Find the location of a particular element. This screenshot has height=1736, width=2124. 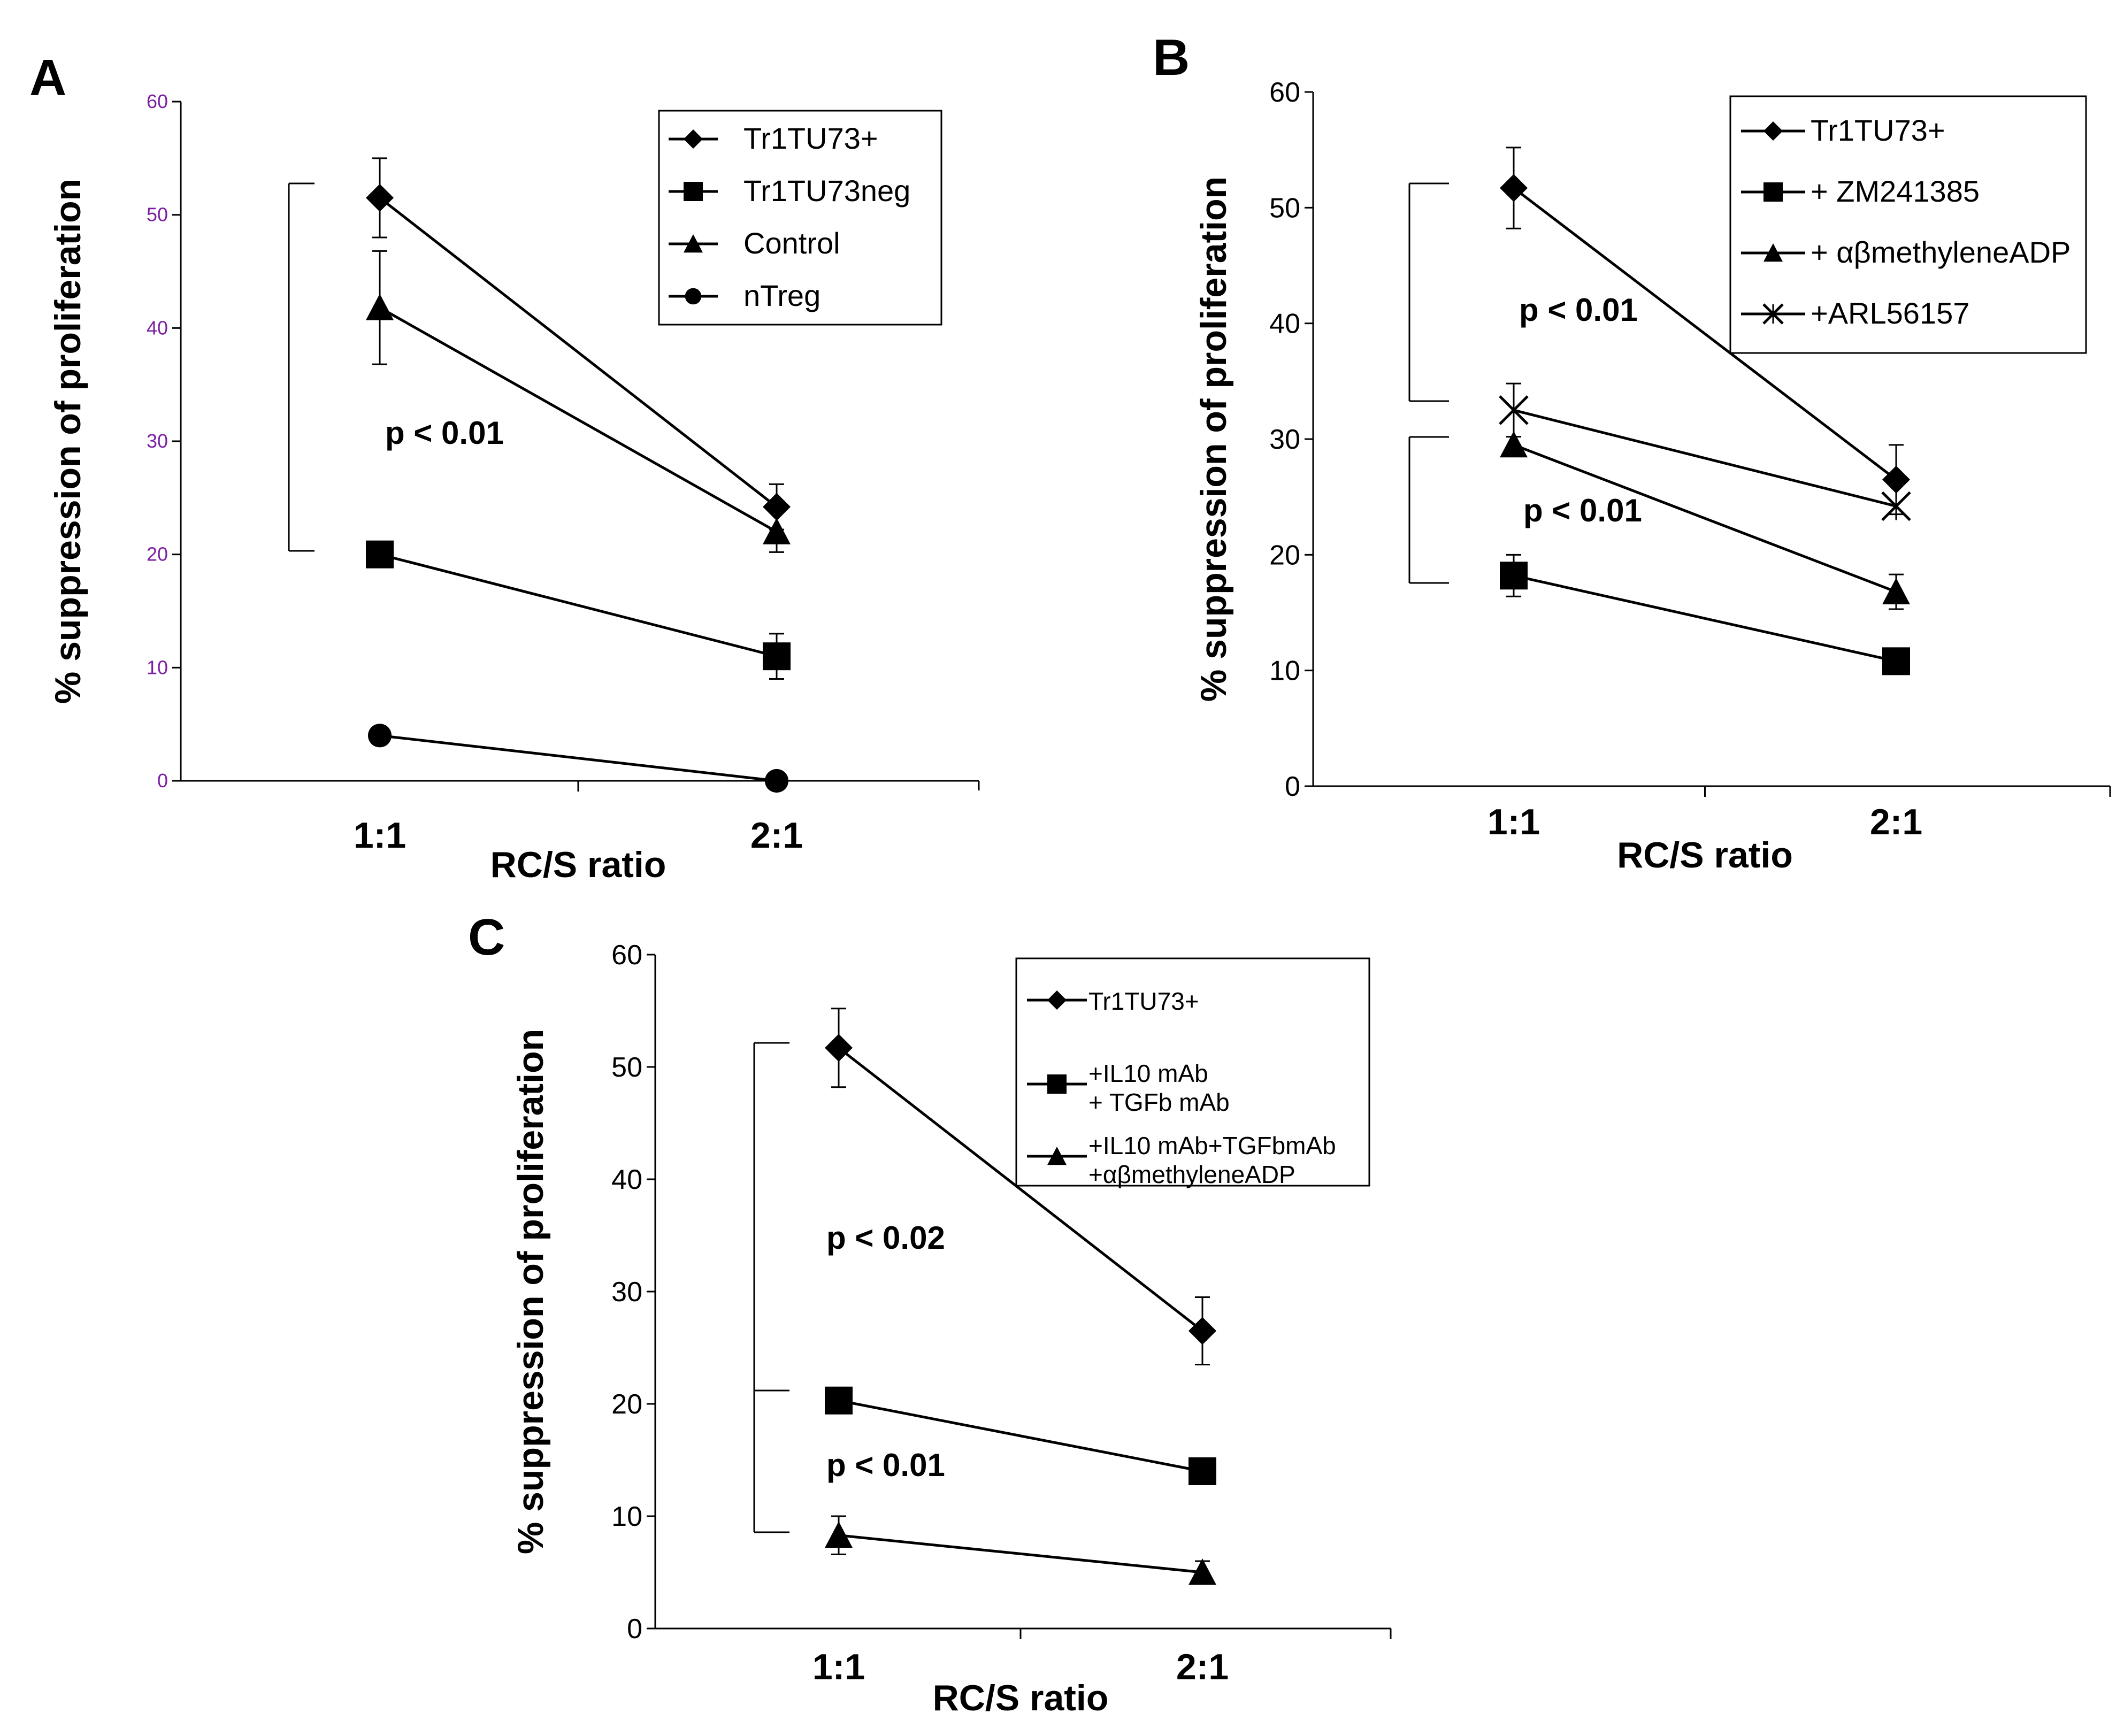

panel-b-legend-label-line: + αβmethyleneADP is located at coordinates (1941, 252).